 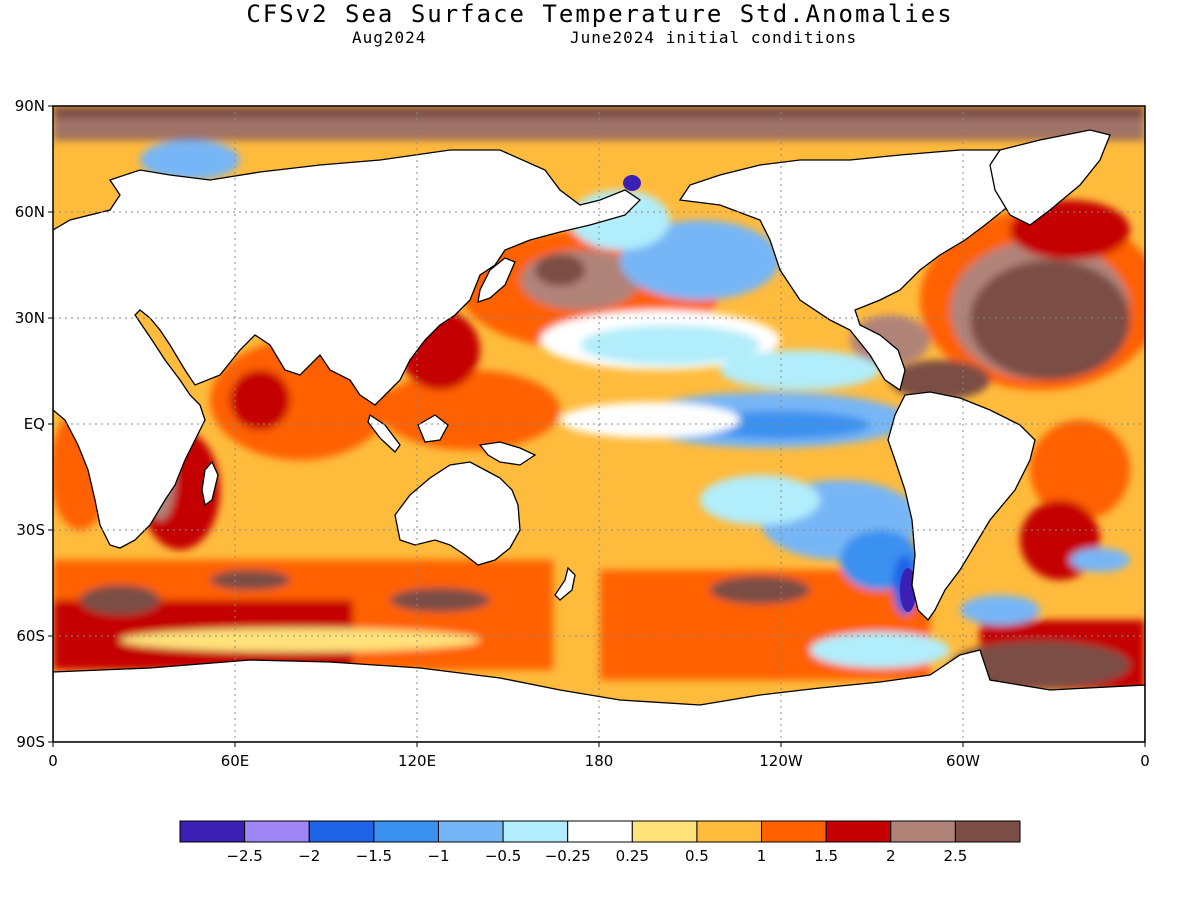 I want to click on lon-tick-label: 60W, so click(x=963, y=761).